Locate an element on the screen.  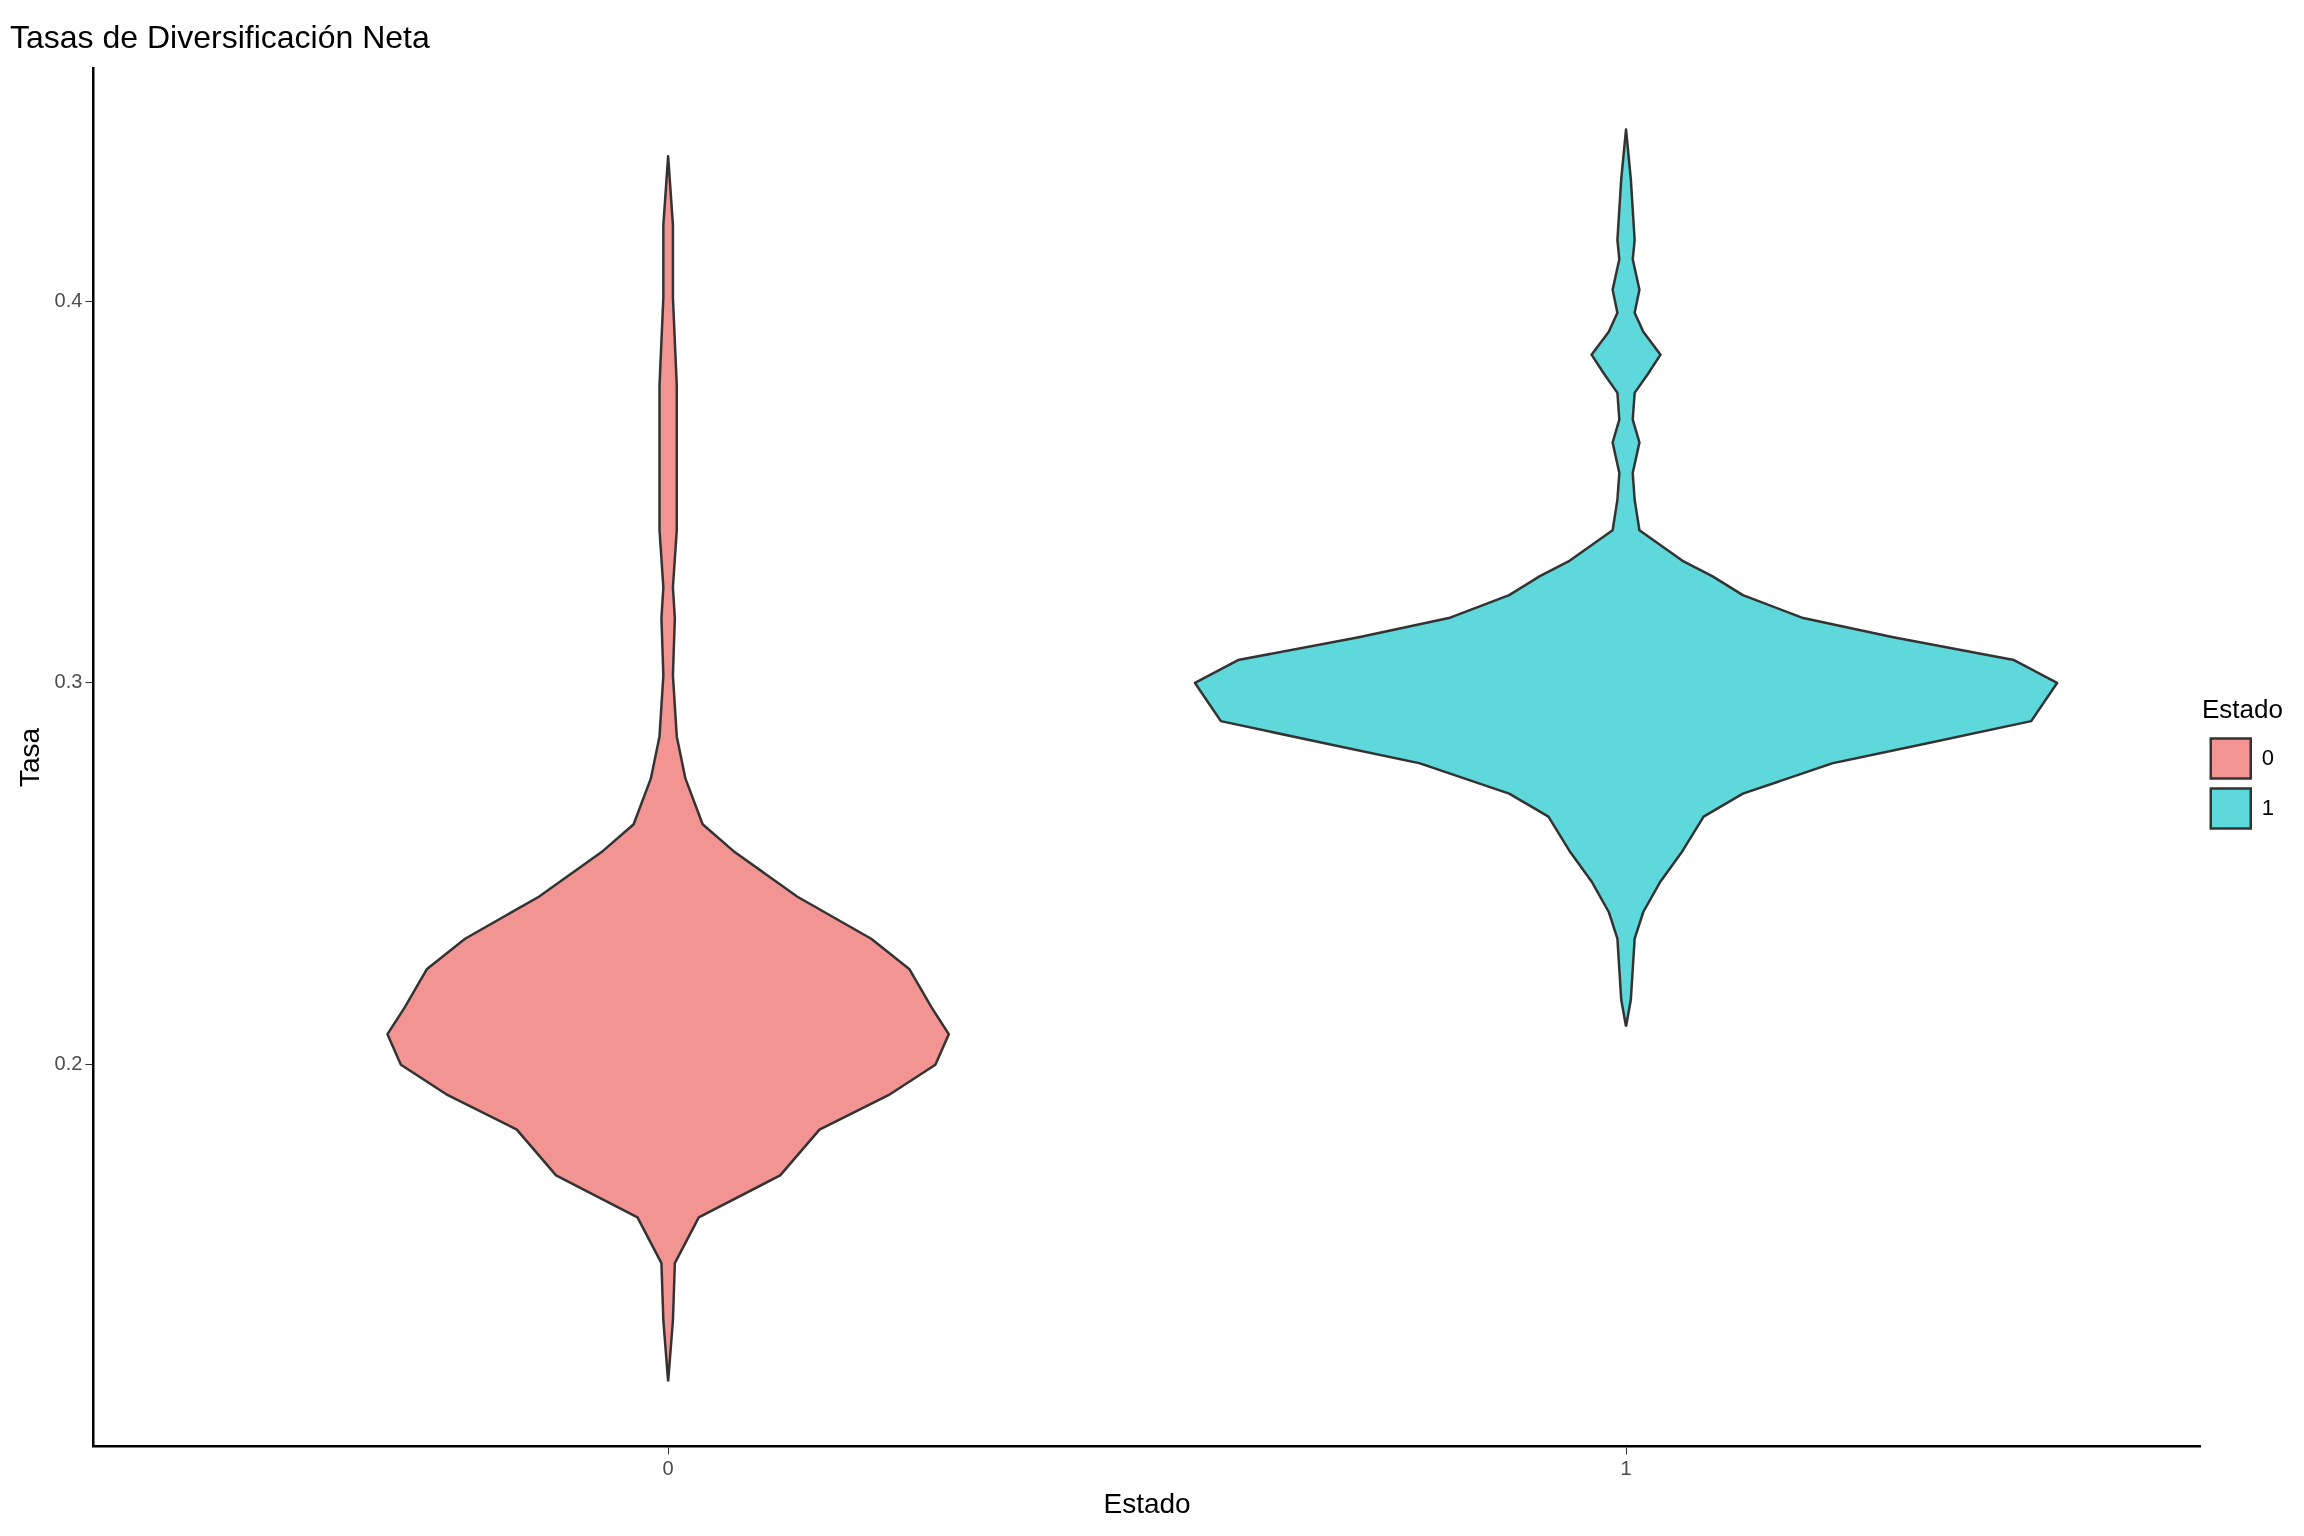
legend-label: 0 is located at coordinates (2268, 757).